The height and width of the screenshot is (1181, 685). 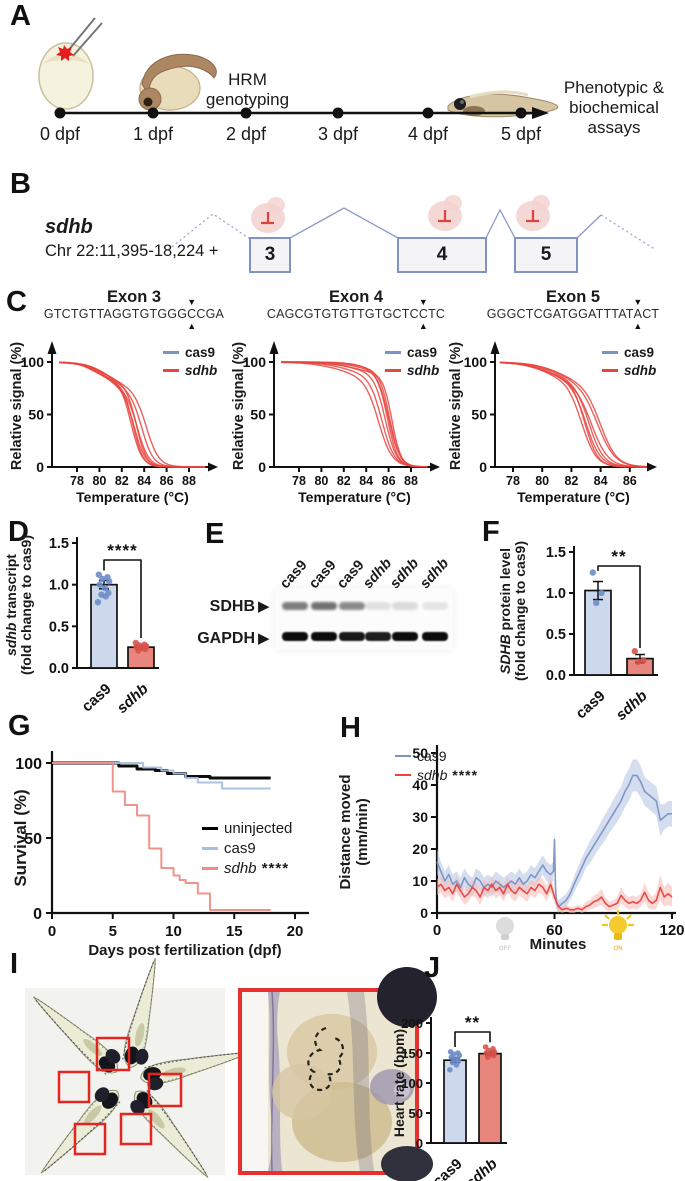 What do you see at coordinates (65, 53) in the screenshot?
I see `injection-site-icon` at bounding box center [65, 53].